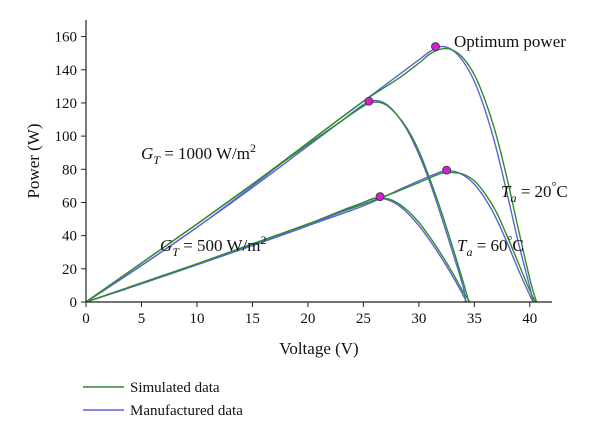 The image size is (600, 445). Describe the element at coordinates (69, 270) in the screenshot. I see `y-tick-label: 20` at that location.